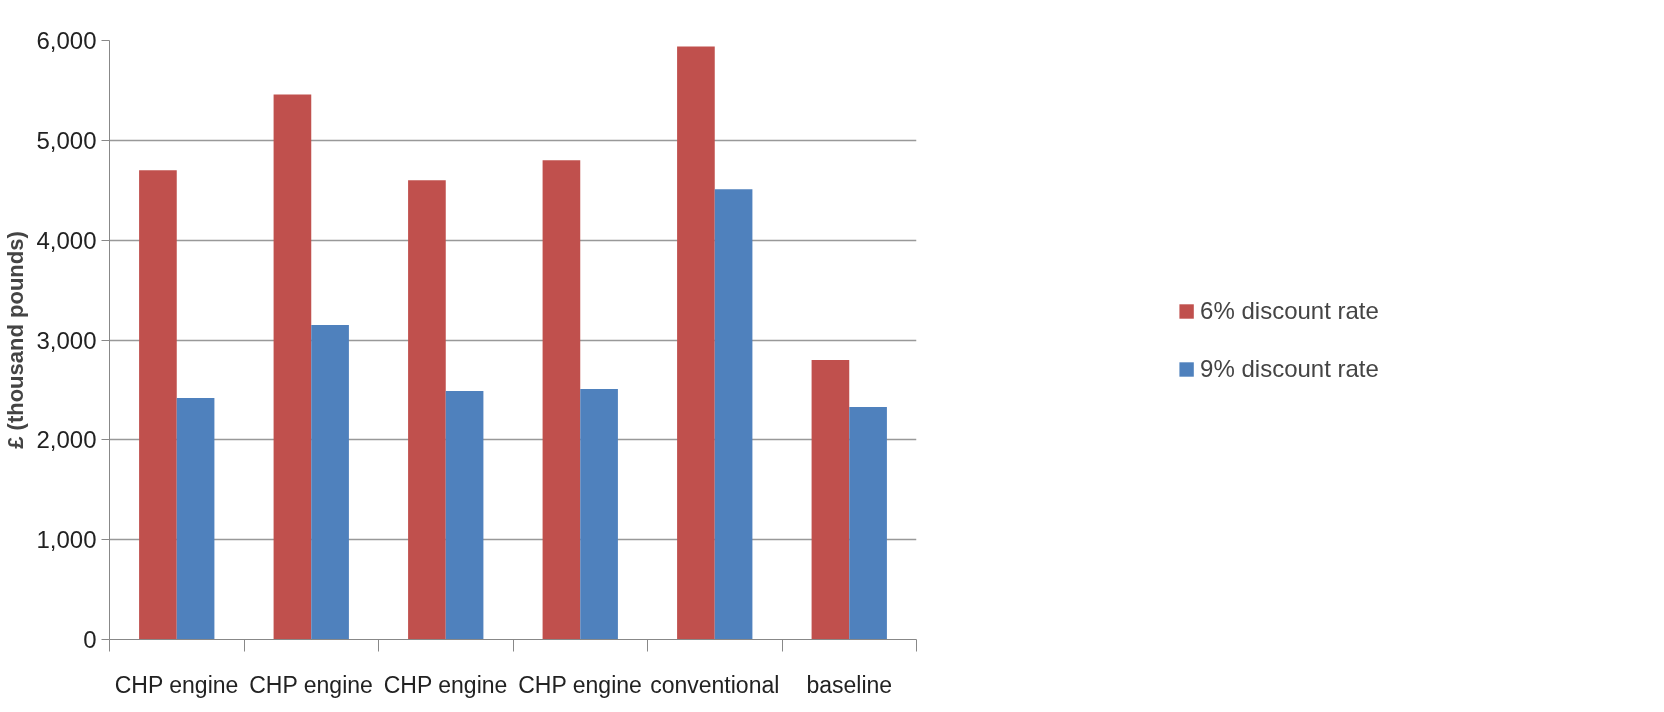  What do you see at coordinates (66, 340) in the screenshot?
I see `y-tick-label: 3,000` at bounding box center [66, 340].